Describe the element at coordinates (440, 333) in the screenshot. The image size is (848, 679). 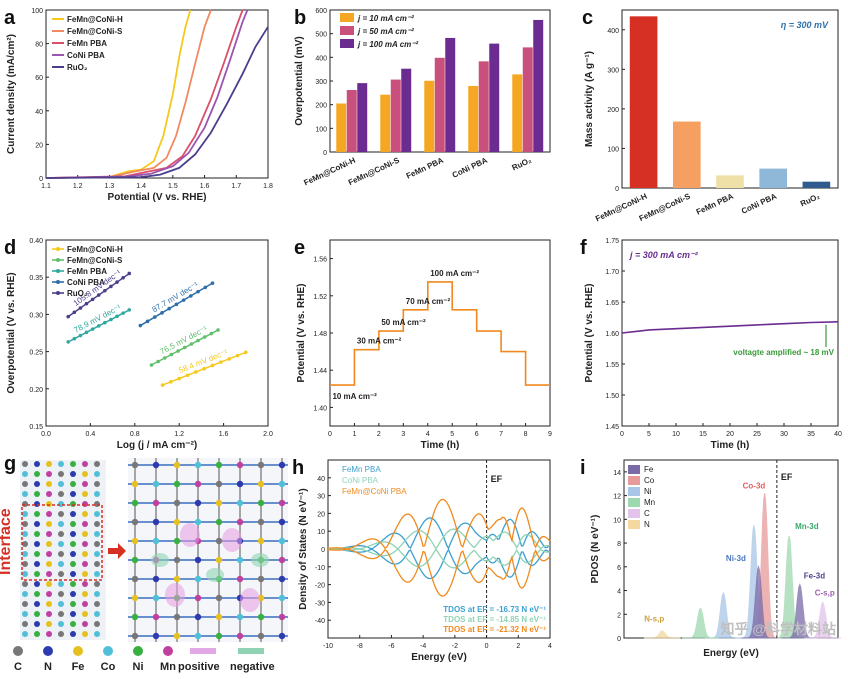
I see `e-step-line` at that location.